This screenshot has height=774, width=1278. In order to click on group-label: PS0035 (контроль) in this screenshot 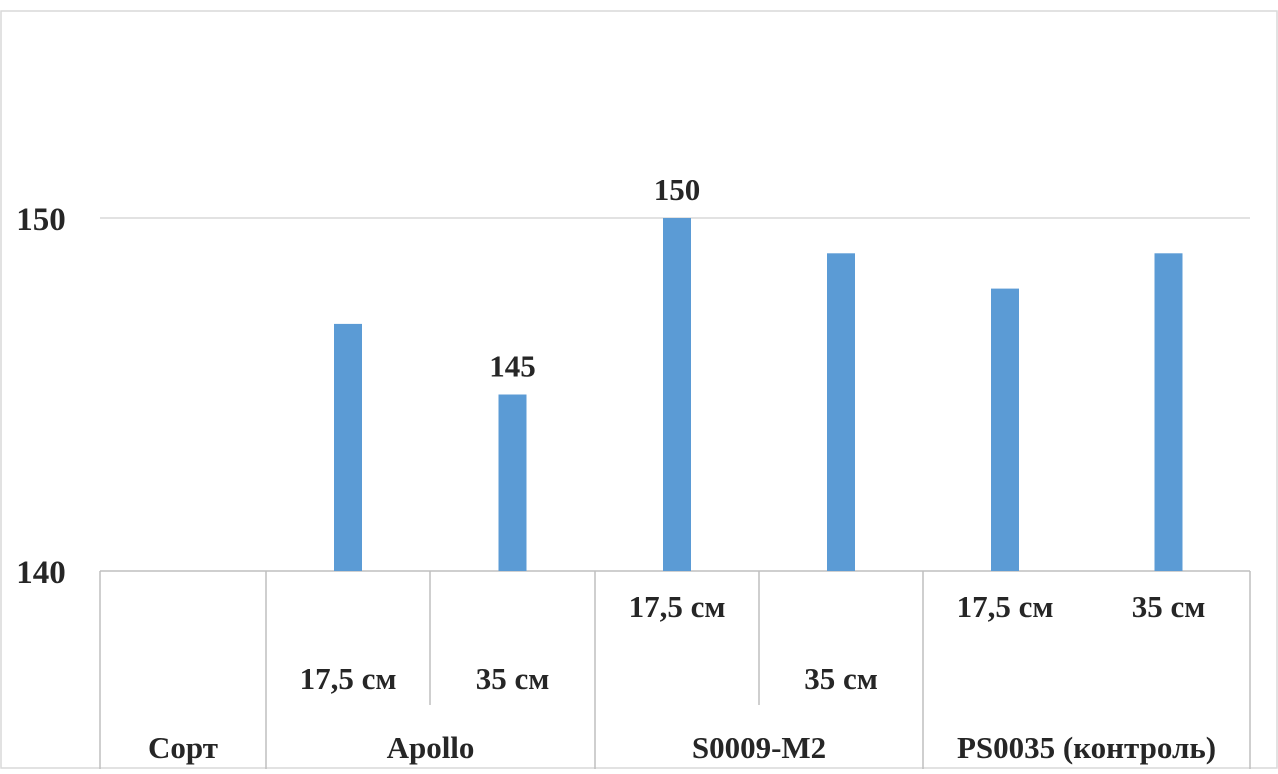, I will do `click(1086, 747)`.